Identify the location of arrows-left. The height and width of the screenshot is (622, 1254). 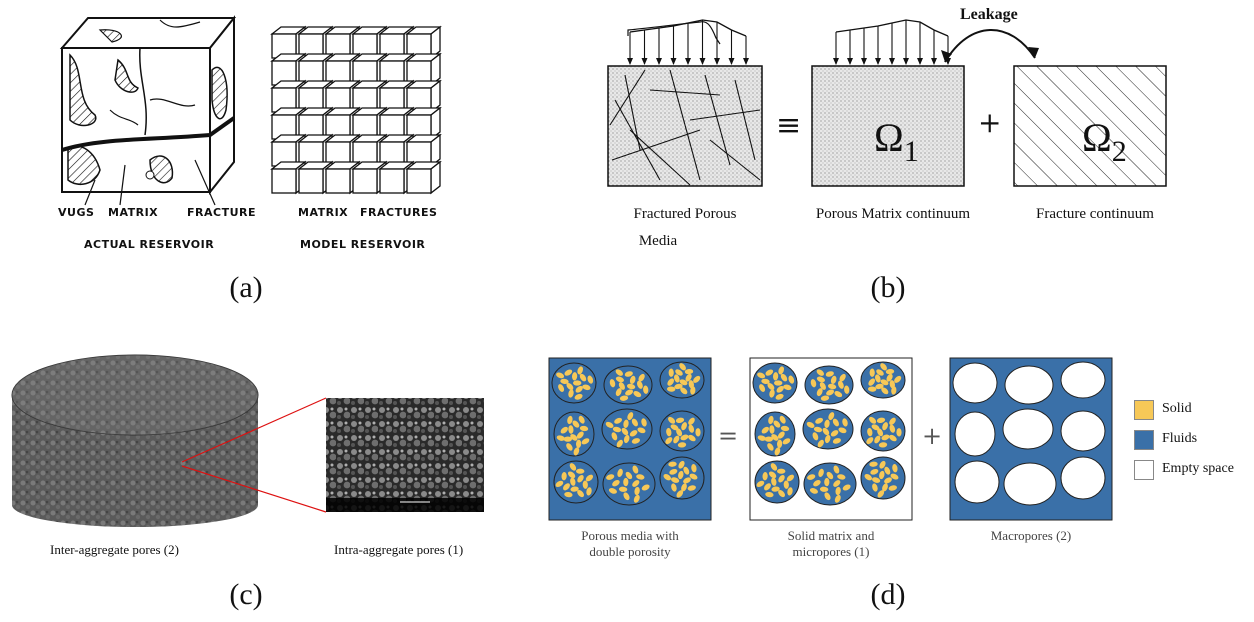
(688, 42).